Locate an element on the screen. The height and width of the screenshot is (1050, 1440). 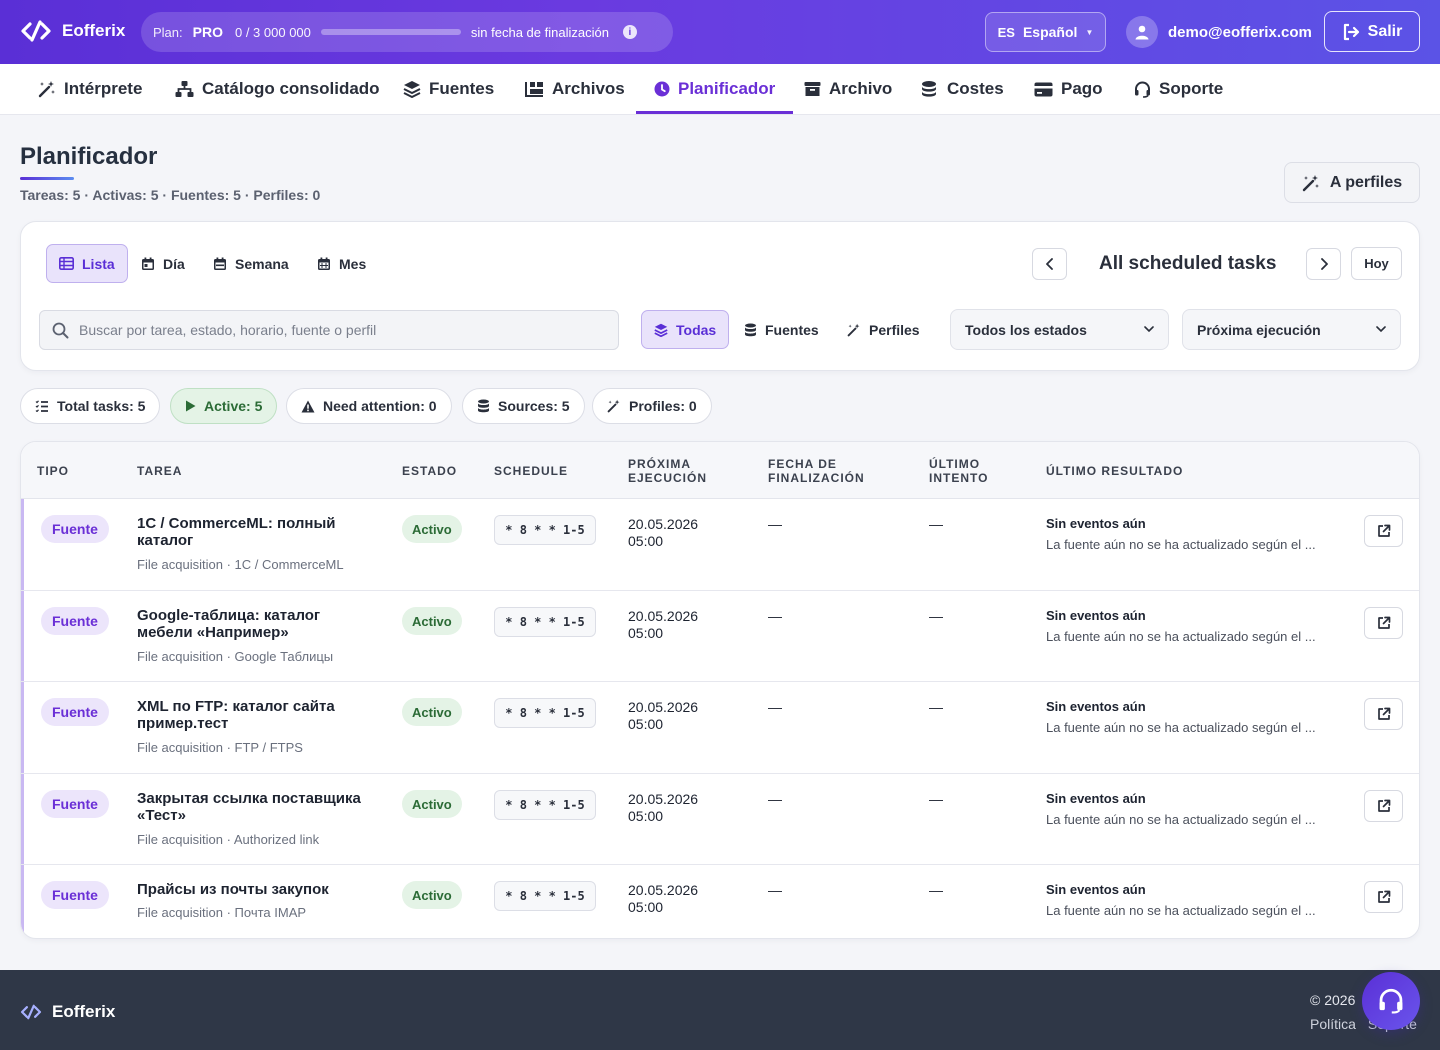
type-badge: Fuente is located at coordinates (75, 529).